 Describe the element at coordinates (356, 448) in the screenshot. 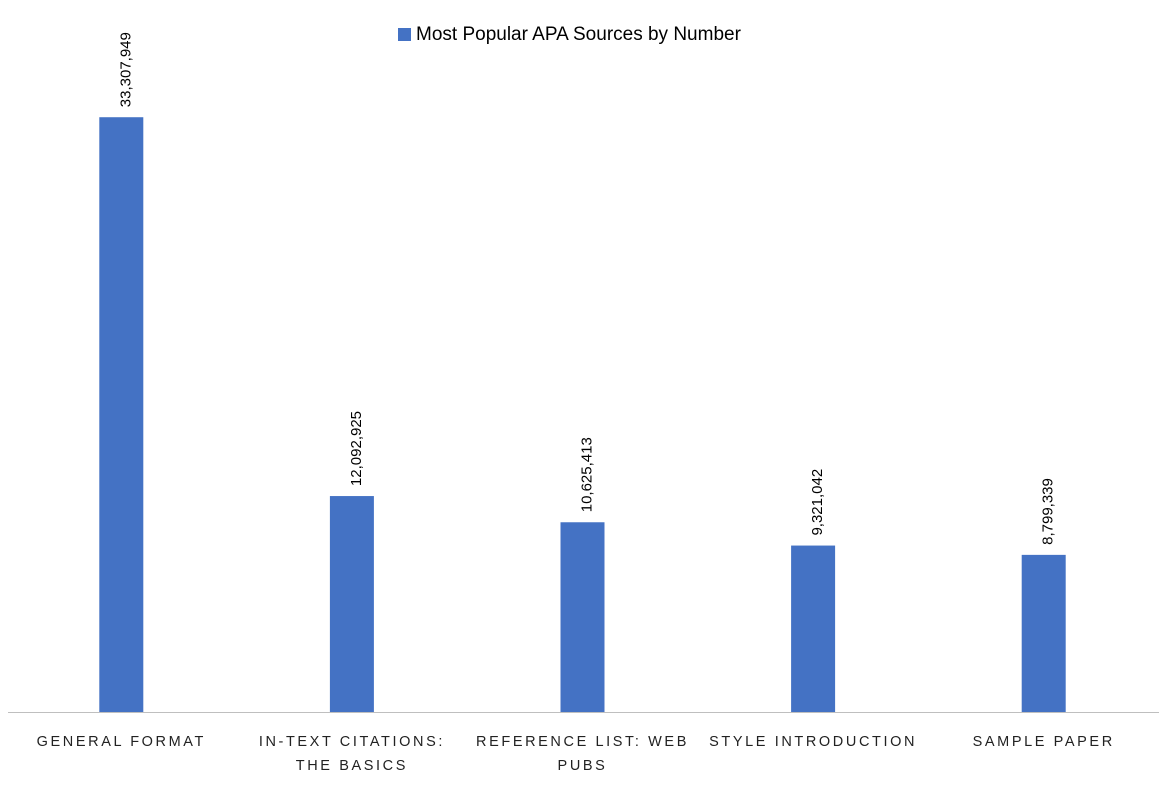

I see `data-label: 12,092,925` at that location.